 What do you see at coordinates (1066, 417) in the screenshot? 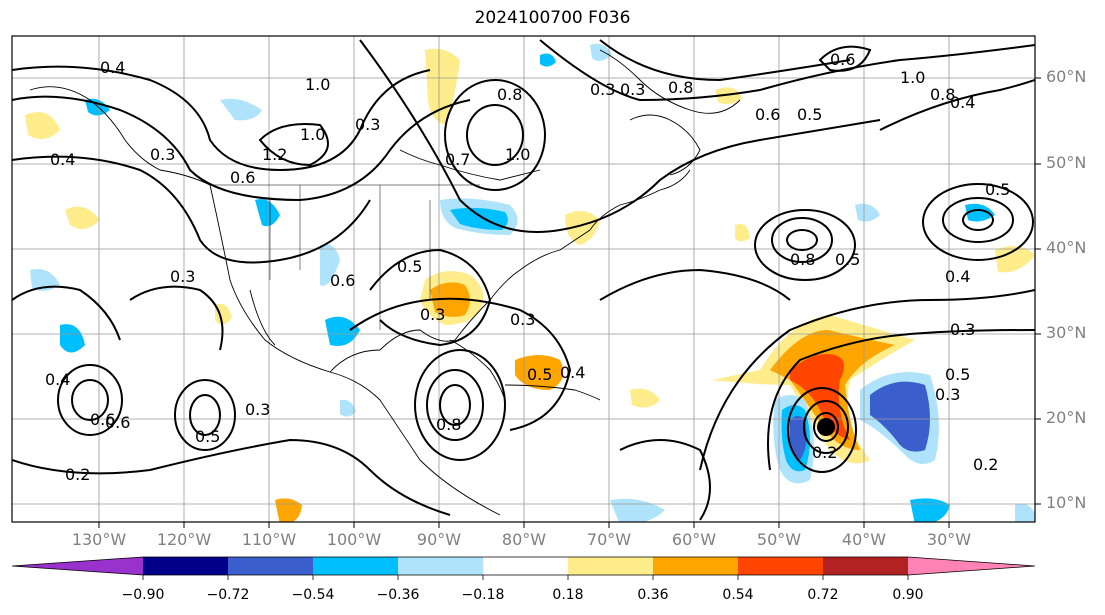
I see `lat-label: 20°N` at bounding box center [1066, 417].